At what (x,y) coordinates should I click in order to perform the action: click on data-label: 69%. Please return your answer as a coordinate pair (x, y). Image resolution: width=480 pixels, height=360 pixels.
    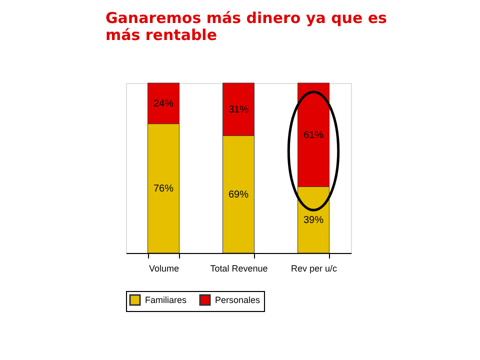
    Looking at the image, I should click on (238, 194).